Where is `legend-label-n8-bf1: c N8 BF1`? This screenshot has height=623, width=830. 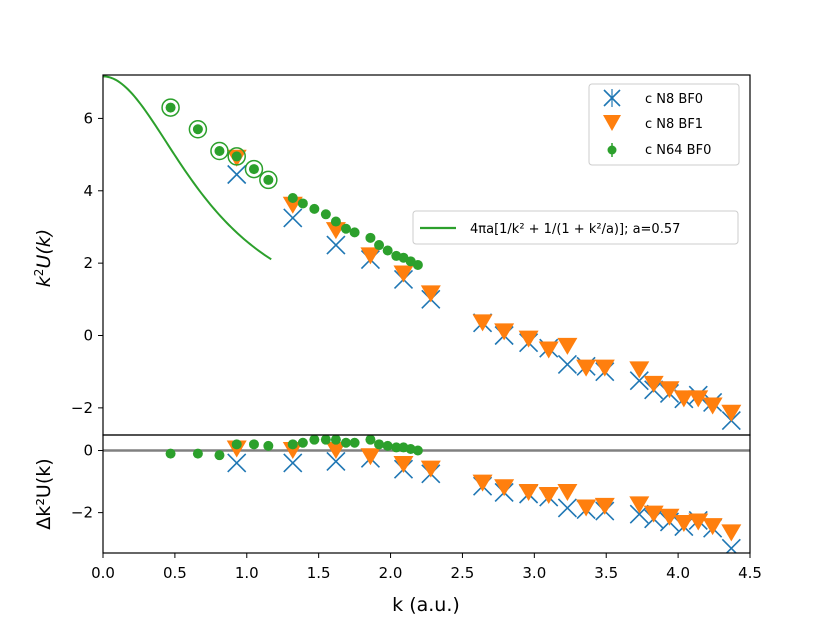 legend-label-n8-bf1: c N8 BF1 is located at coordinates (674, 124).